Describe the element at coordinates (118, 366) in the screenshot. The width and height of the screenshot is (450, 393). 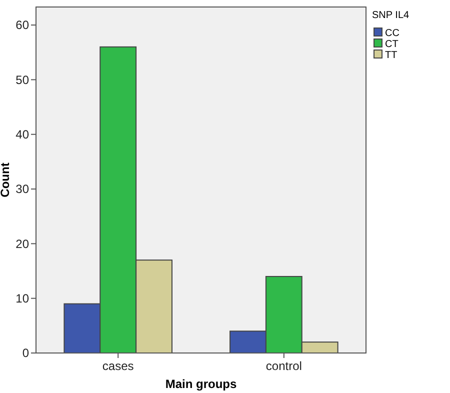
I see `x-tick-label: cases` at that location.